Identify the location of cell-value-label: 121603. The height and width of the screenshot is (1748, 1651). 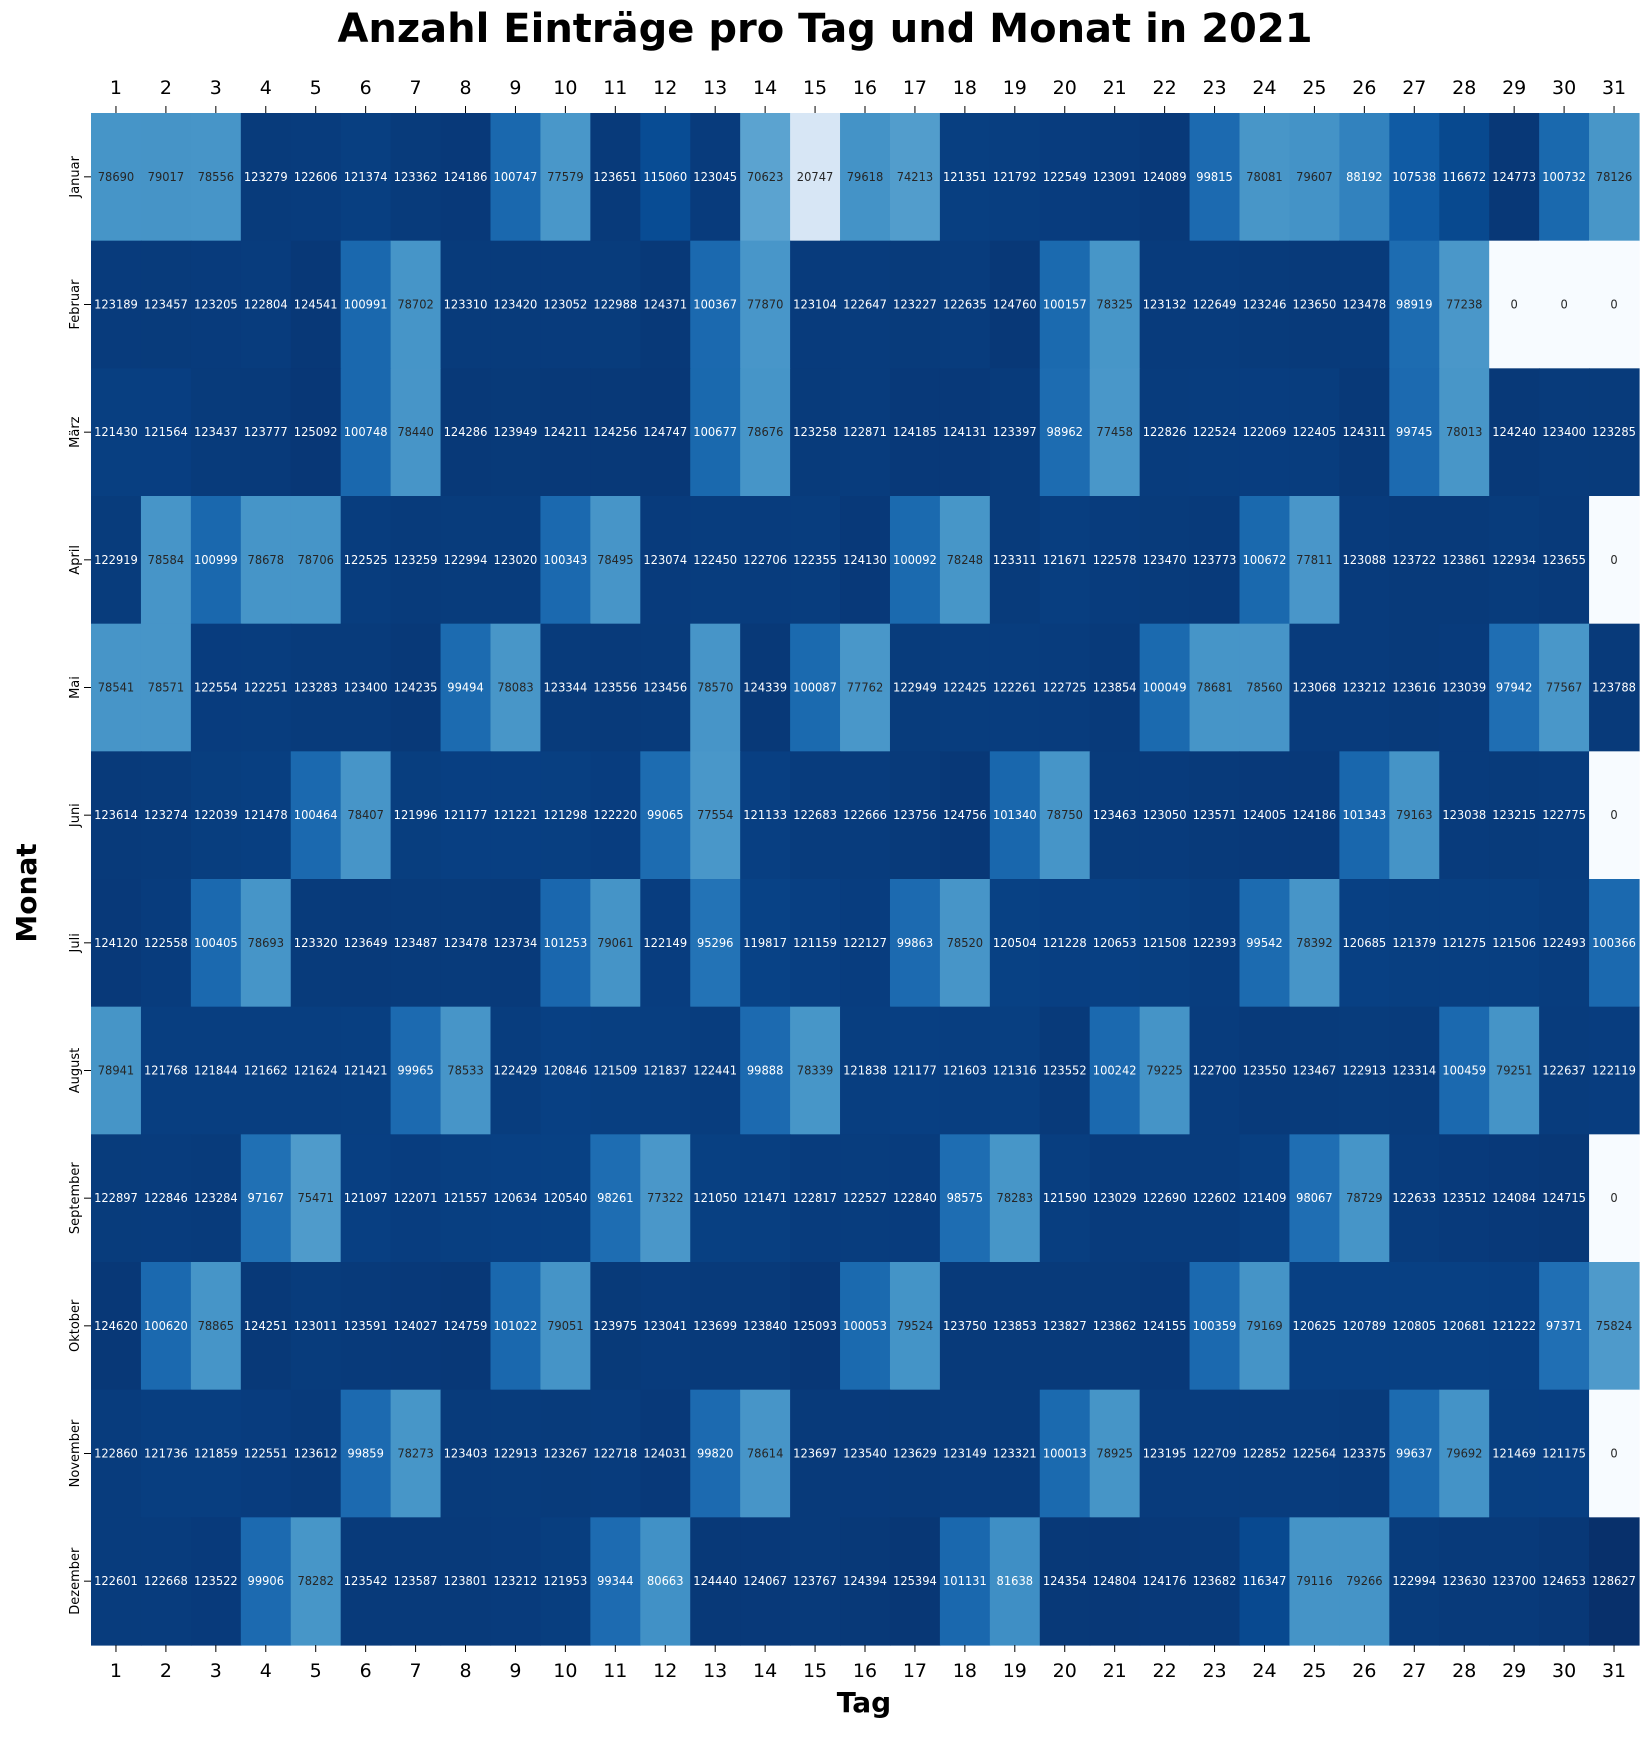
(965, 1071).